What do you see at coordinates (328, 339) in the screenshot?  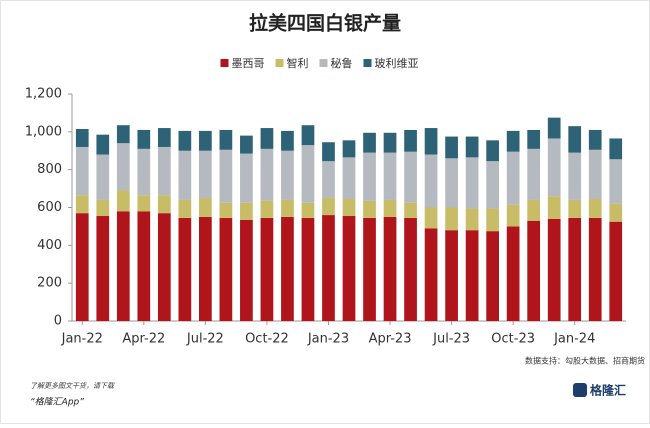 I see `x-tick-label: Jan-23` at bounding box center [328, 339].